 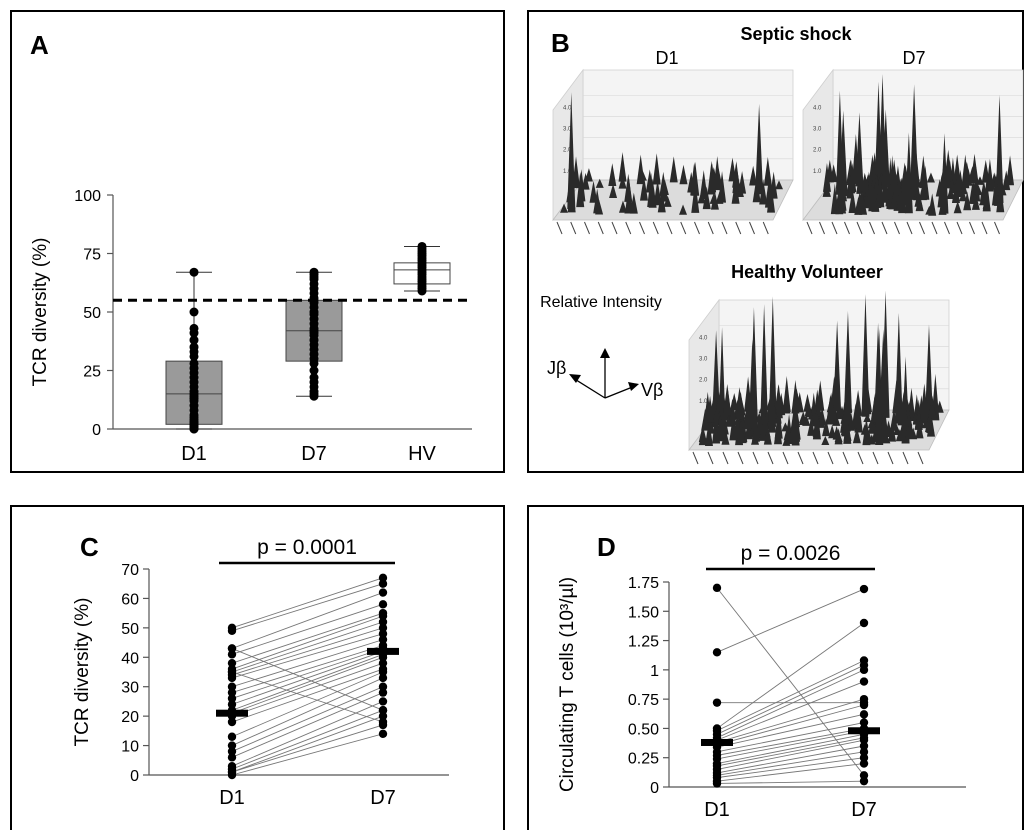 What do you see at coordinates (567, 151) in the screenshot?
I see `z-tick-label: 2.0` at bounding box center [567, 151].